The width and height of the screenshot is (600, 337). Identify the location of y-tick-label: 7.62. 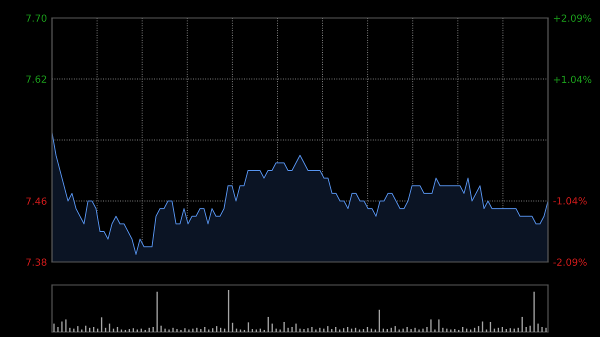
(36, 79).